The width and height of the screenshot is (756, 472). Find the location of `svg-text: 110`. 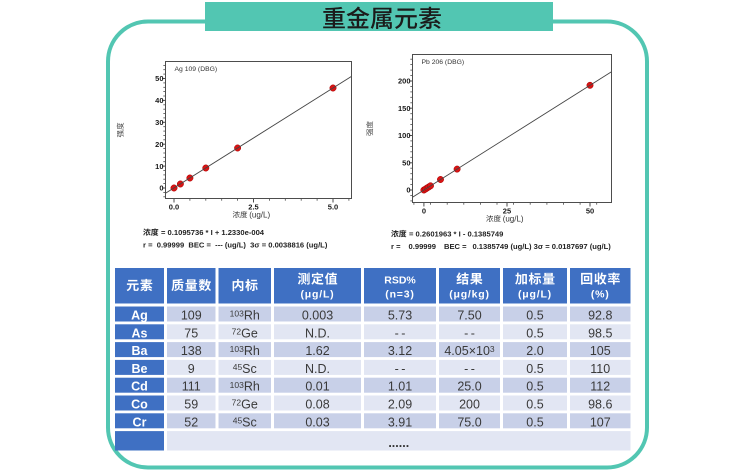

svg-text: 110 is located at coordinates (600, 369).